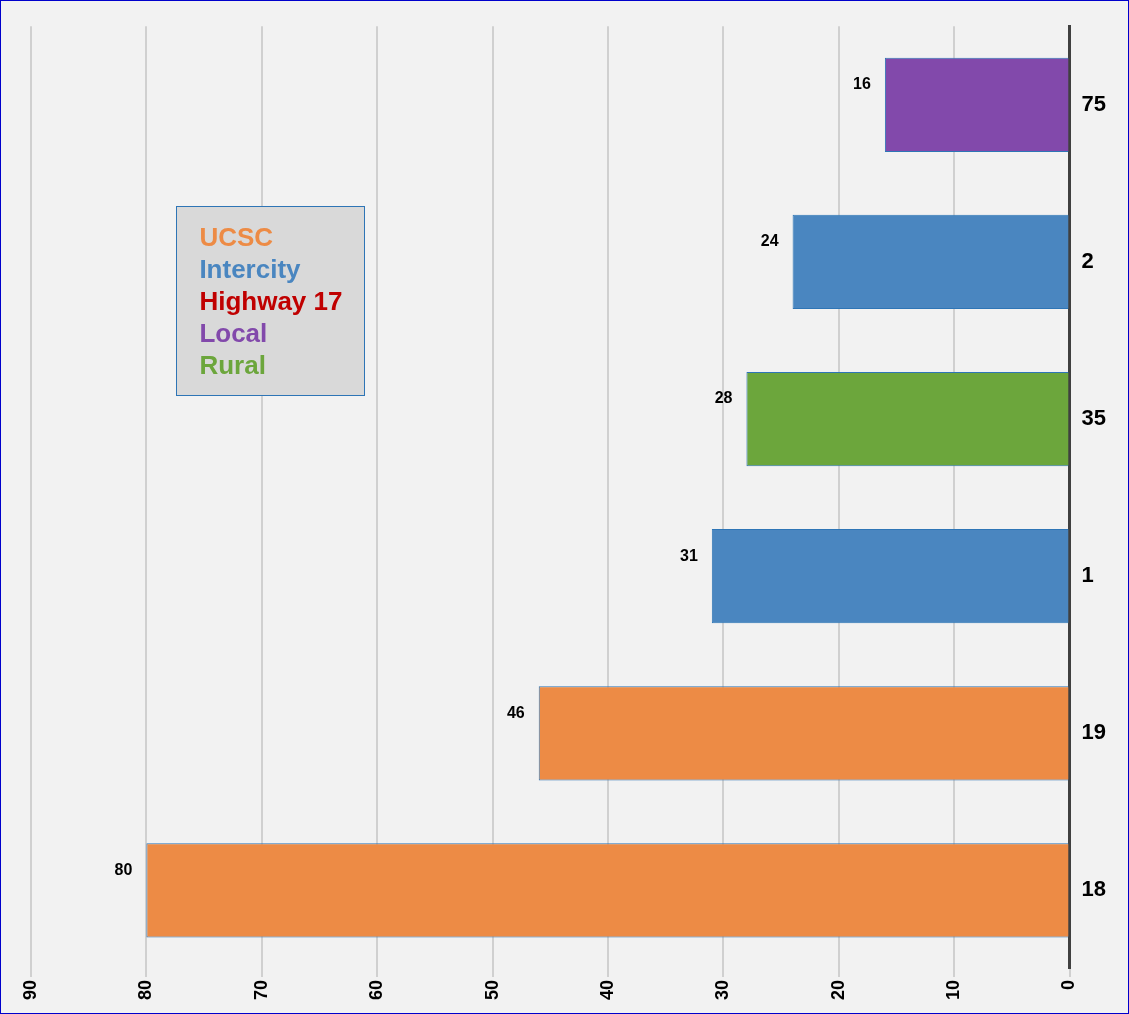 The image size is (1129, 1014). I want to click on data-label: 24, so click(769, 241).